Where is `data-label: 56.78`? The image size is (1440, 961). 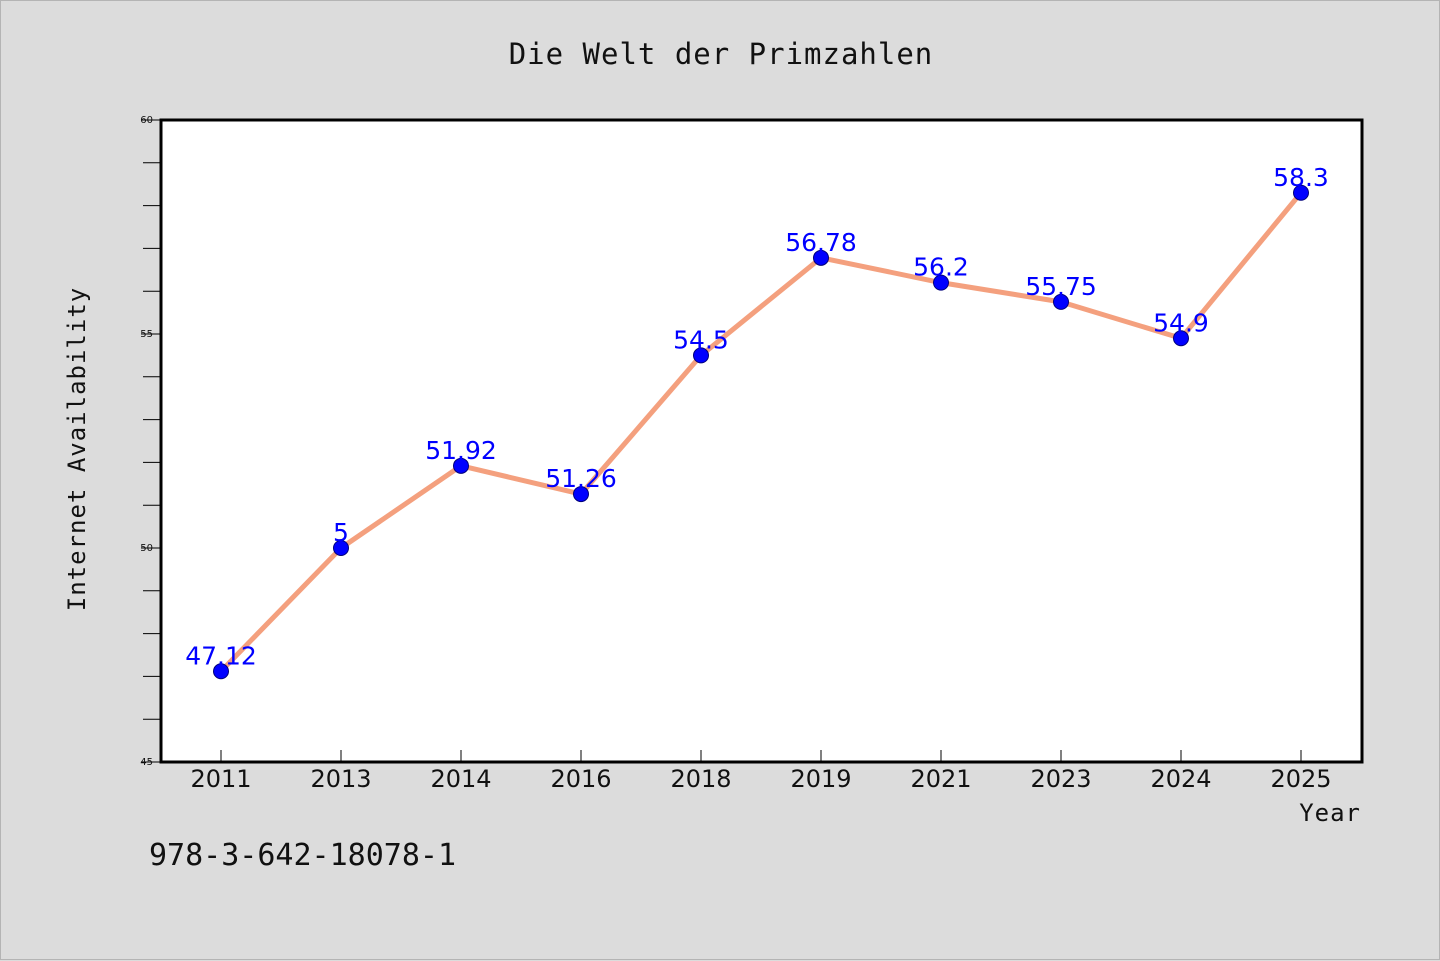
data-label: 56.78 is located at coordinates (821, 242).